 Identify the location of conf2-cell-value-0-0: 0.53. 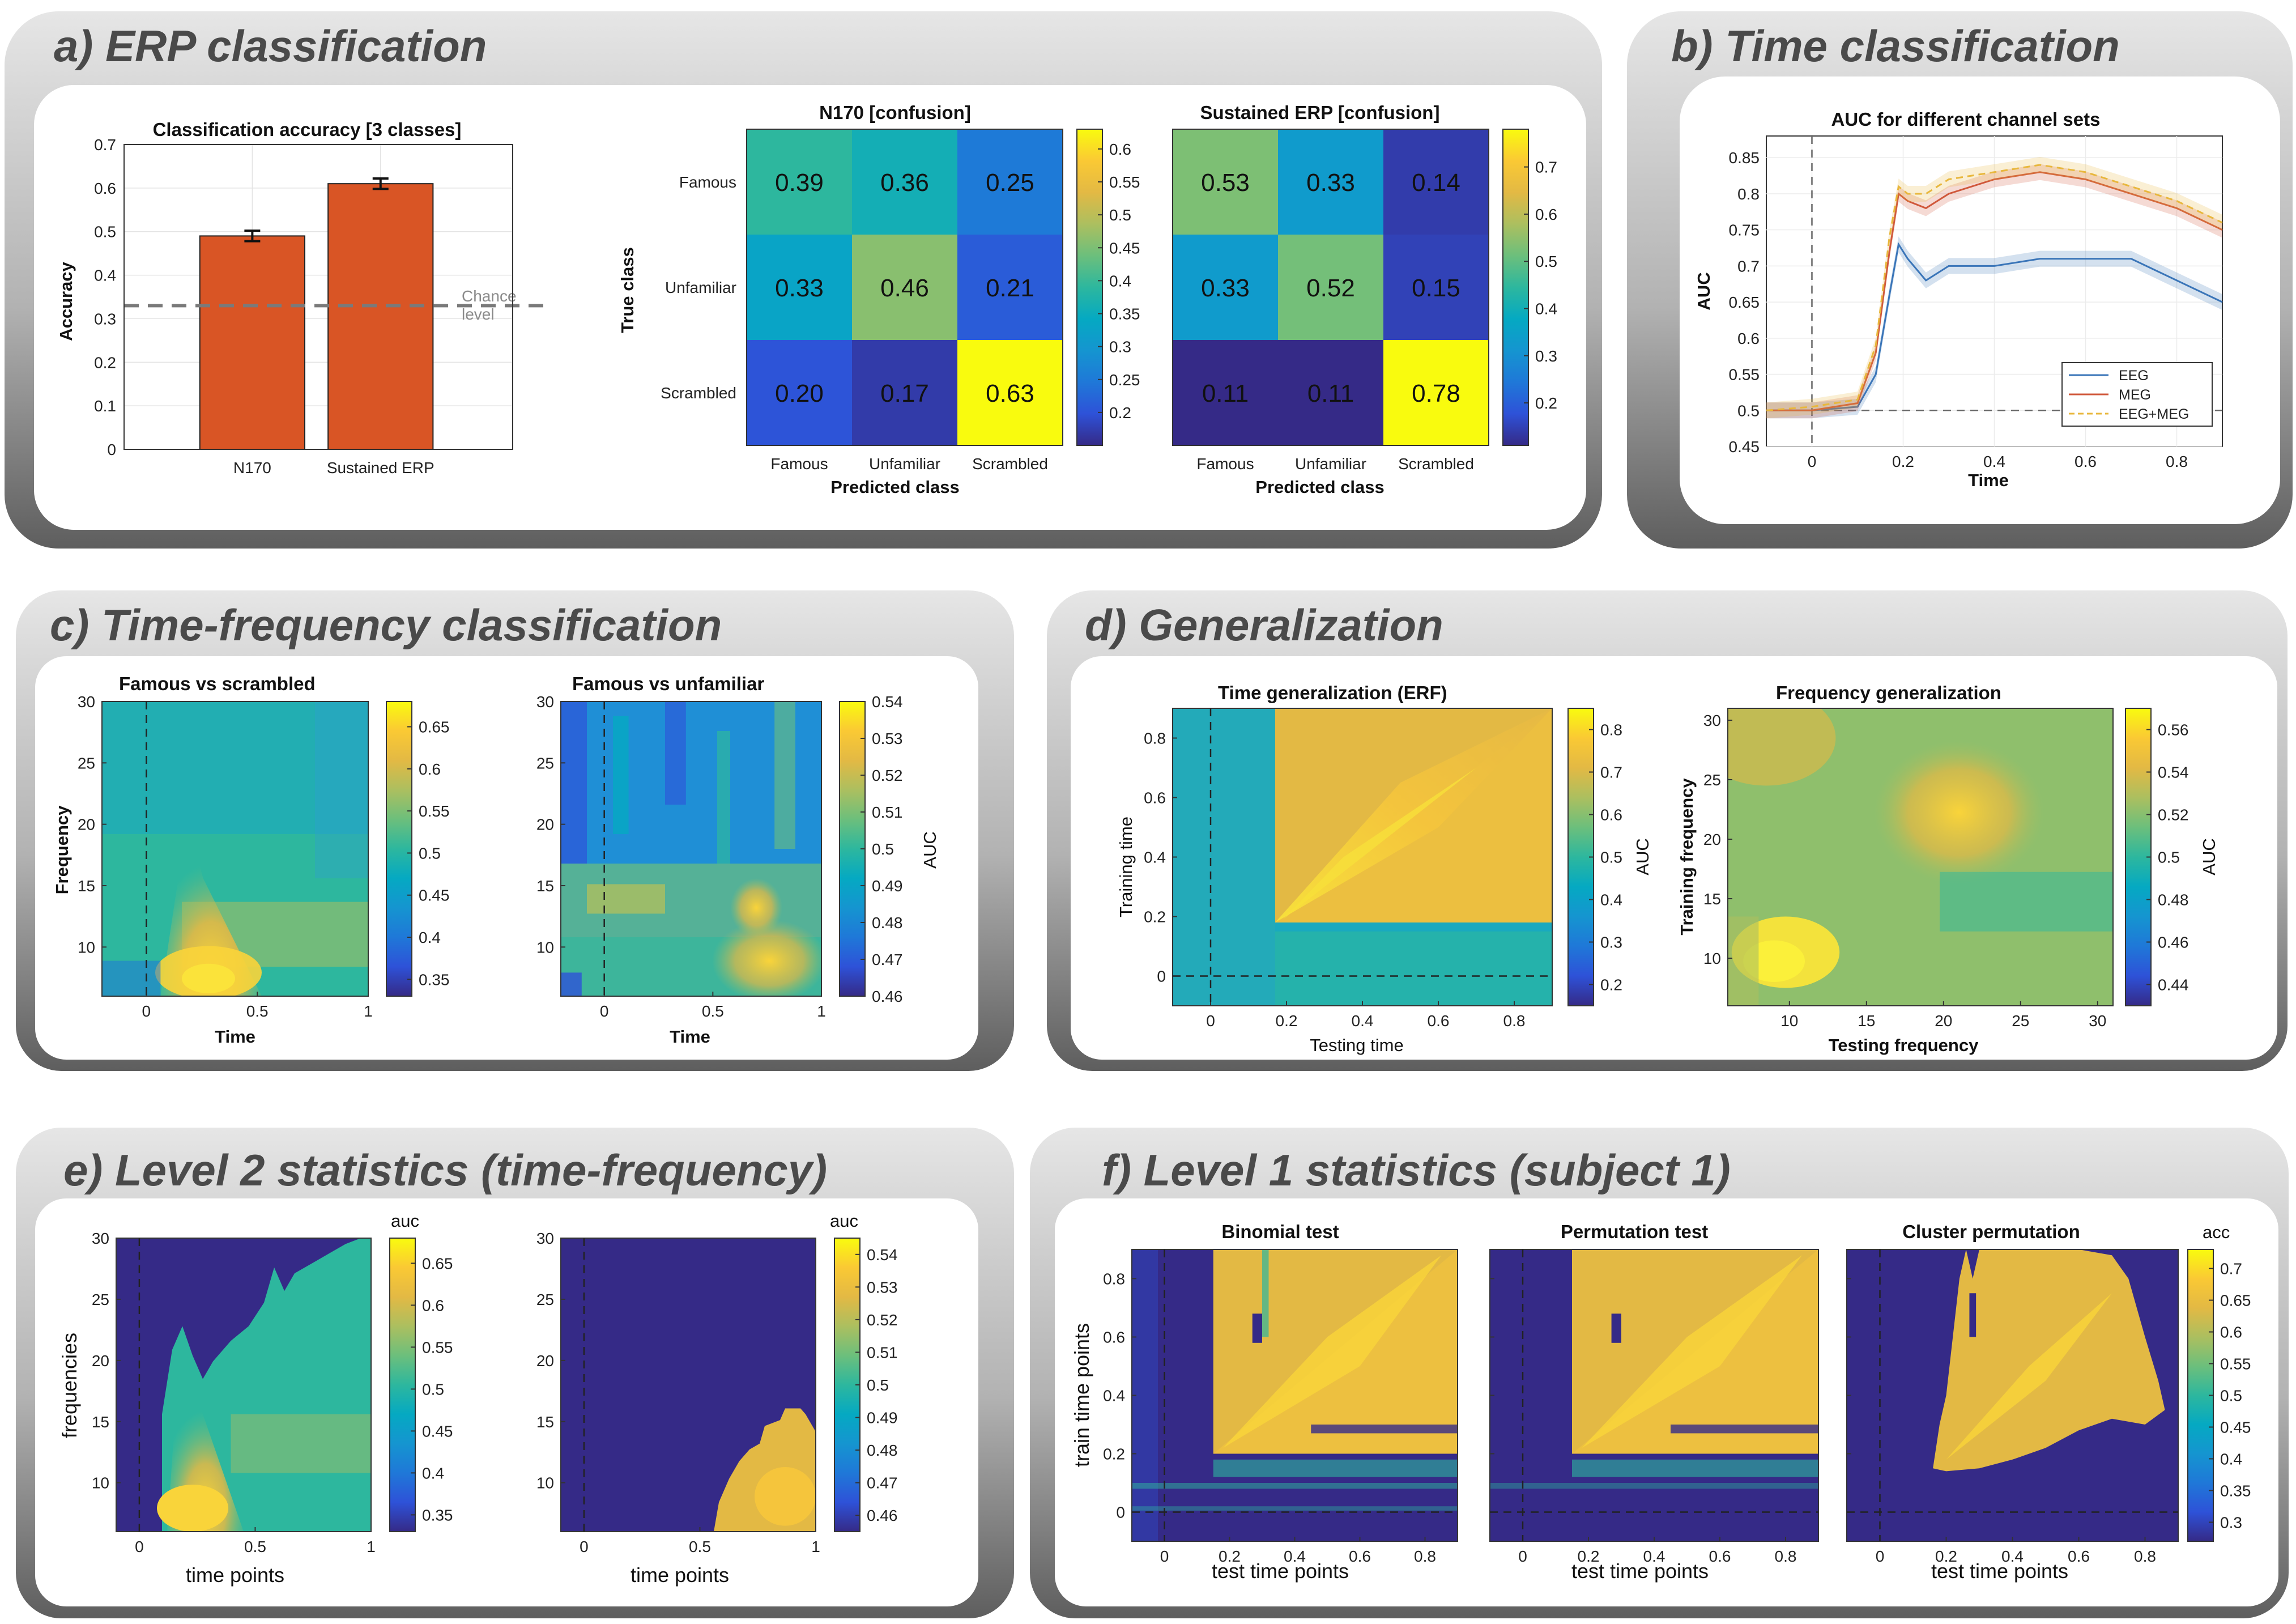
(1225, 183).